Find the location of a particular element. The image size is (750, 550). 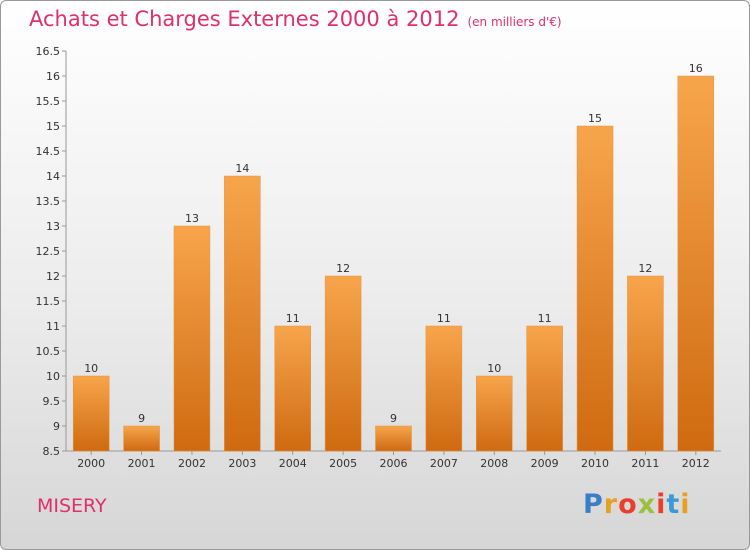

y-tick-label: 13.5 is located at coordinates (48, 201).